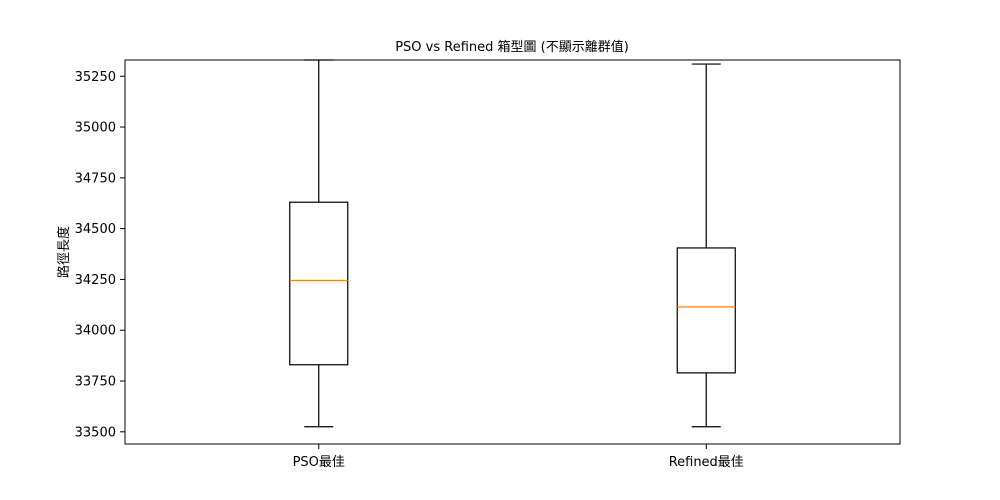 The width and height of the screenshot is (1000, 500). Describe the element at coordinates (95, 128) in the screenshot. I see `y-tick-label: 35000` at that location.